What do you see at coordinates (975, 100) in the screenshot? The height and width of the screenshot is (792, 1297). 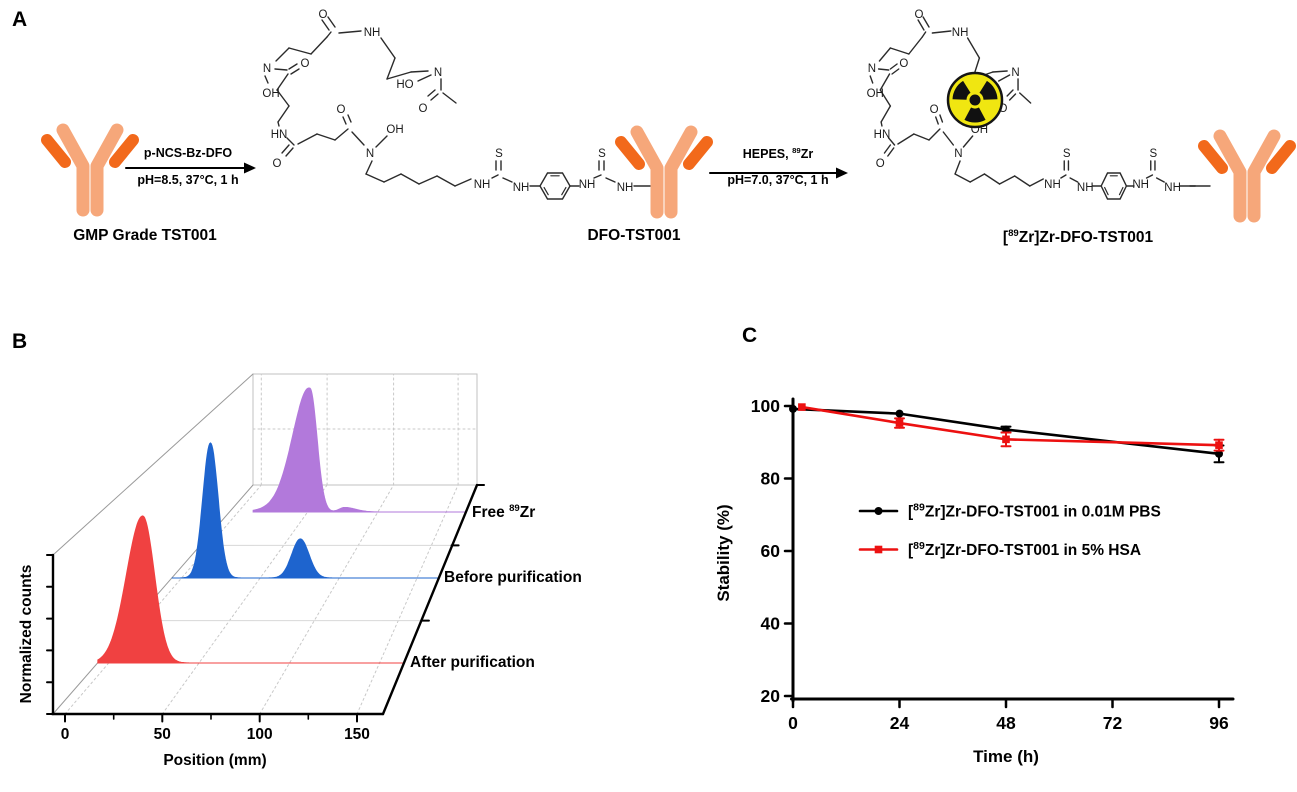 I see `radiation-center-dot` at bounding box center [975, 100].